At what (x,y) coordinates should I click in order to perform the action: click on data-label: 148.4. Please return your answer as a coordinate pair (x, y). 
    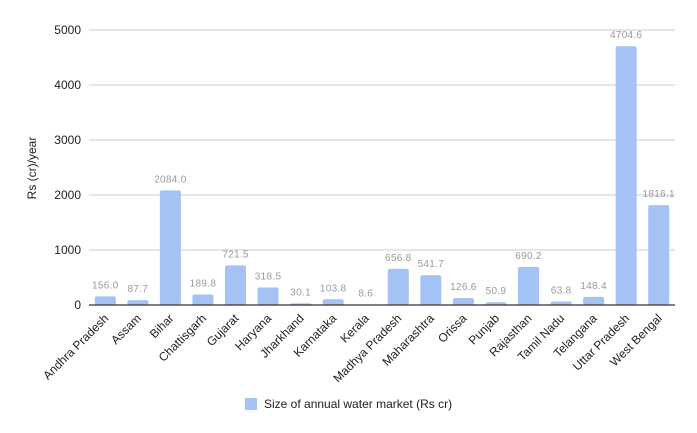
    Looking at the image, I should click on (593, 286).